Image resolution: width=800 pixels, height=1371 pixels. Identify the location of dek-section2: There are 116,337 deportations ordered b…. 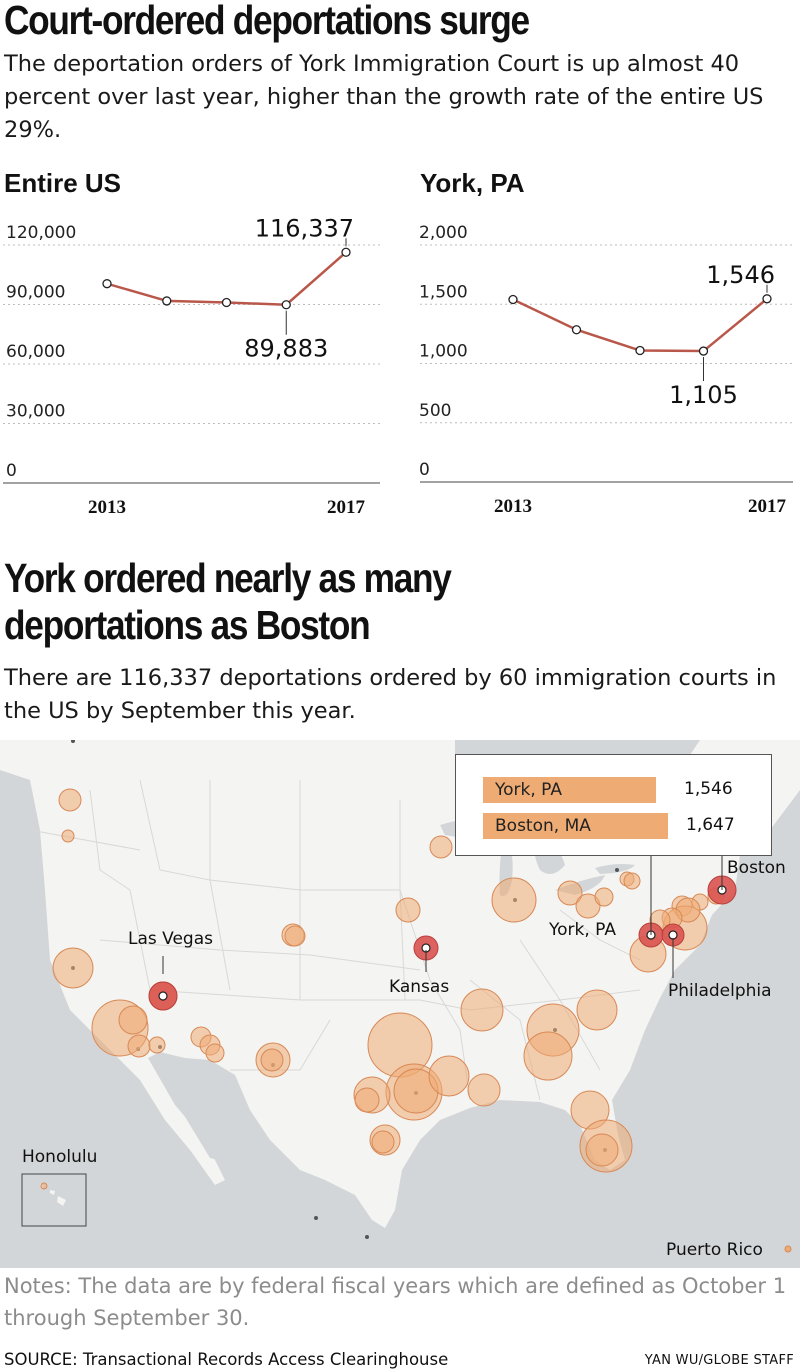
(390, 694).